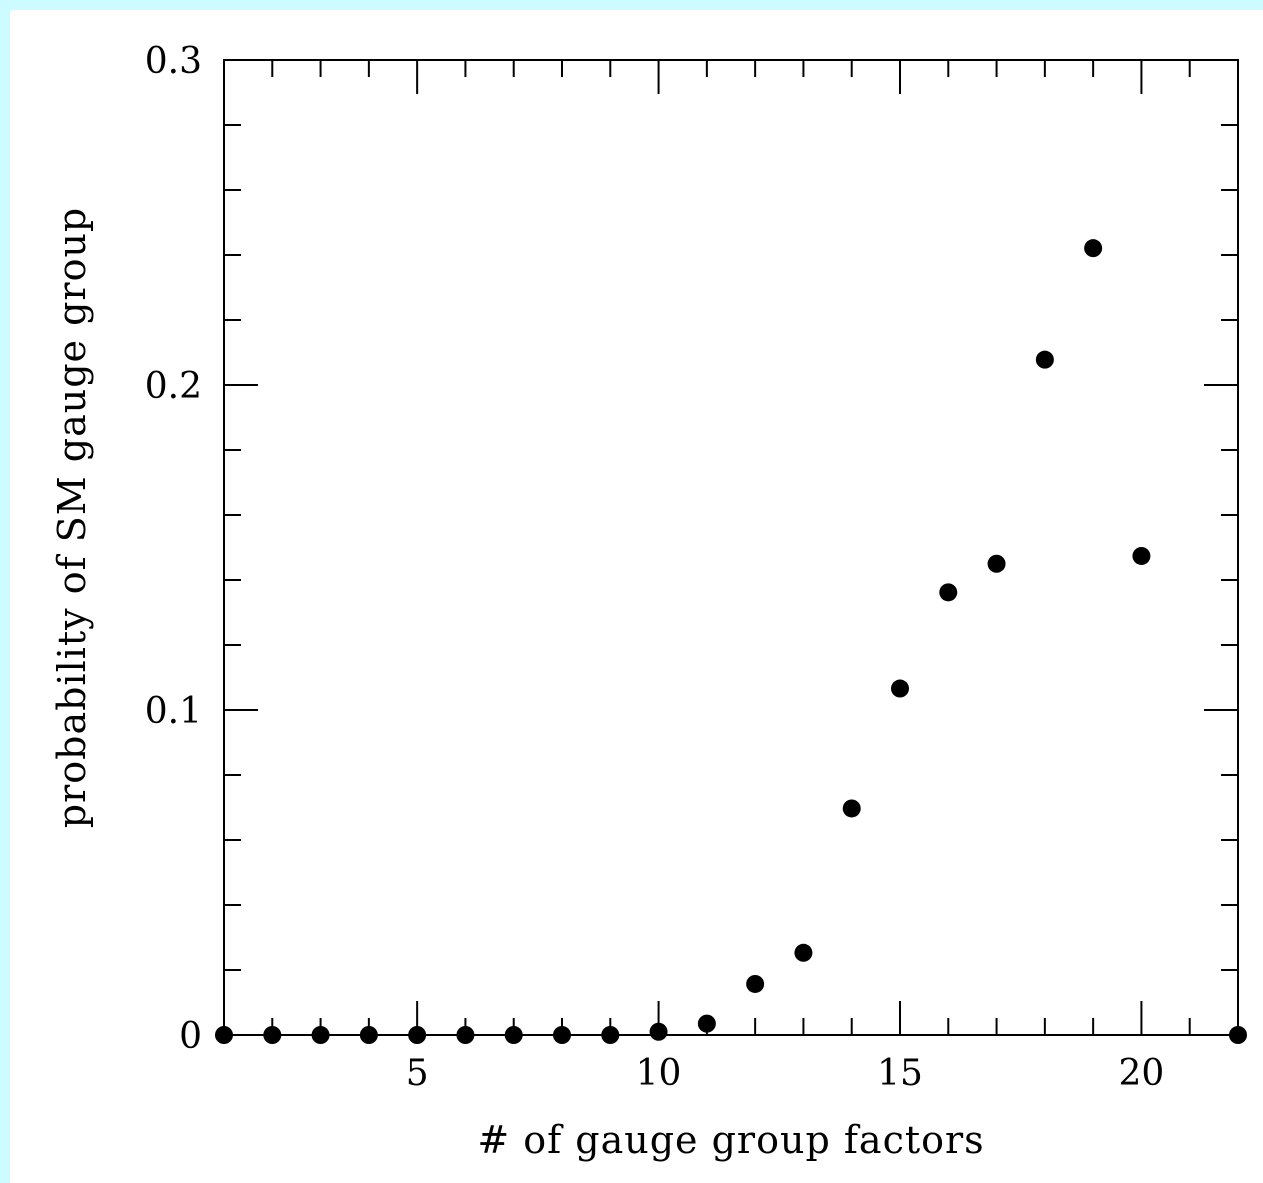  I want to click on y-tick-labels: 0 0.1 0.2 0.3, so click(173, 549).